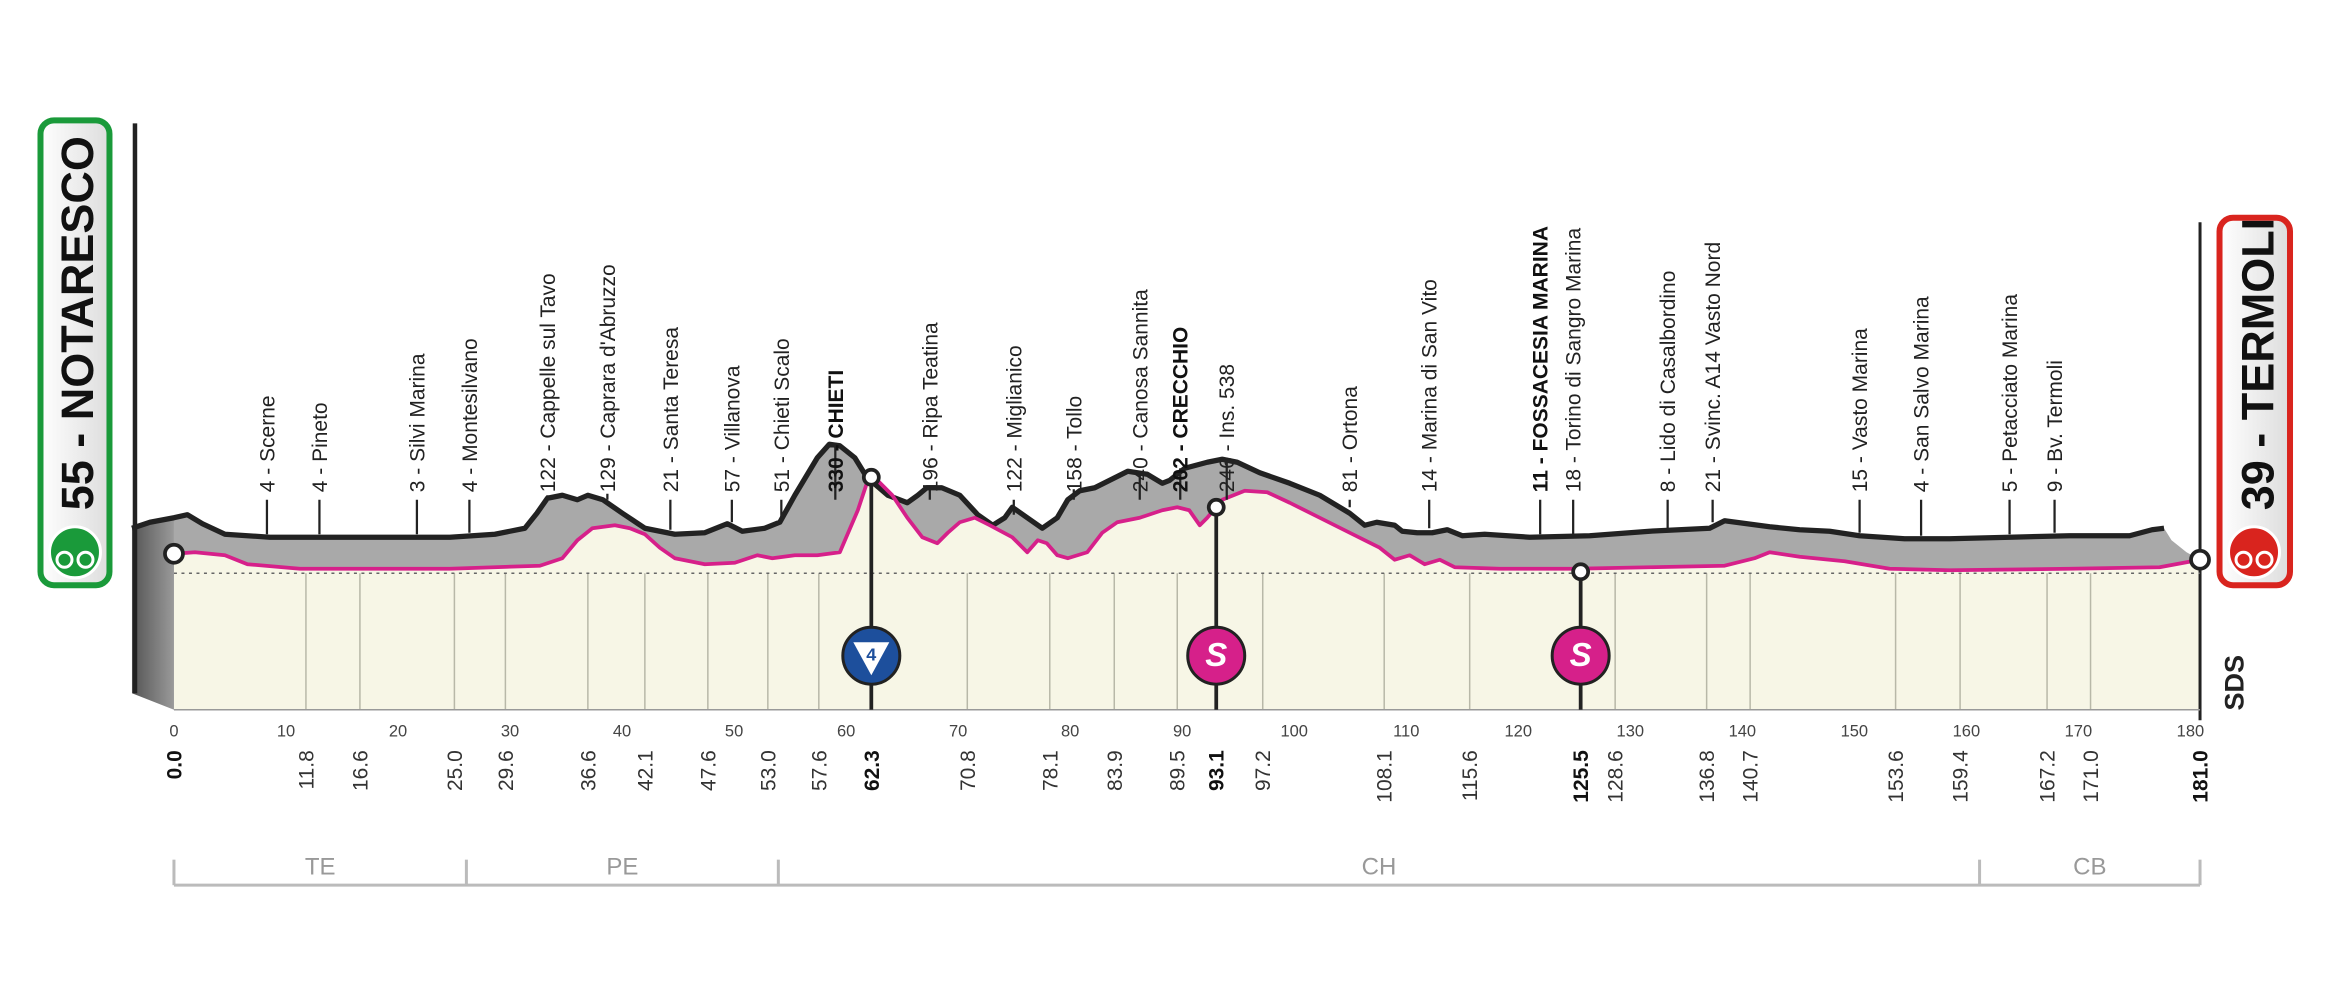 The height and width of the screenshot is (989, 2344). Describe the element at coordinates (2200, 559) in the screenshot. I see `finish-dot` at that location.